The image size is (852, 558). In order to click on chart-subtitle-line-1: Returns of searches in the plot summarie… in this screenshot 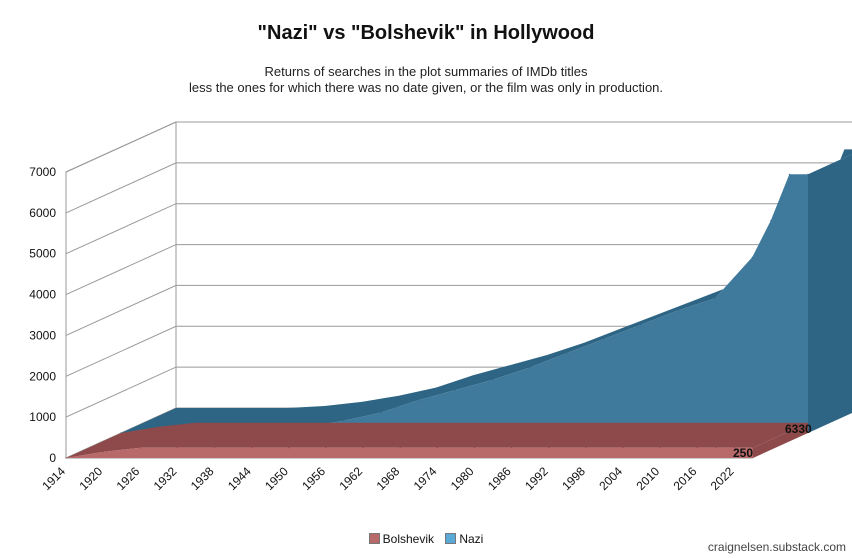, I will do `click(426, 71)`.